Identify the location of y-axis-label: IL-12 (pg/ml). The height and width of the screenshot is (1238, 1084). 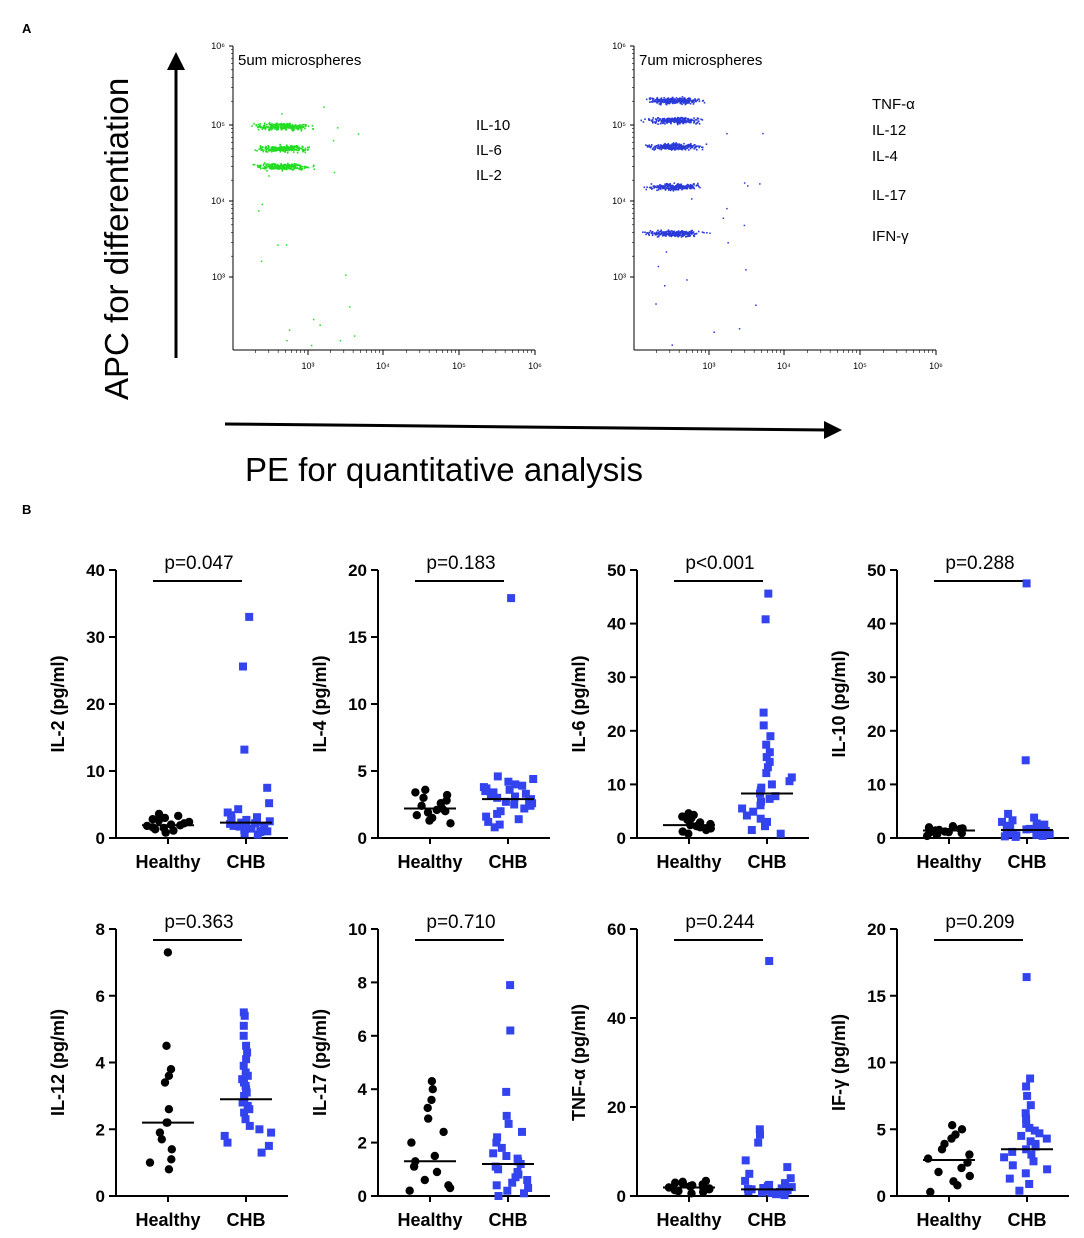
(58, 1062).